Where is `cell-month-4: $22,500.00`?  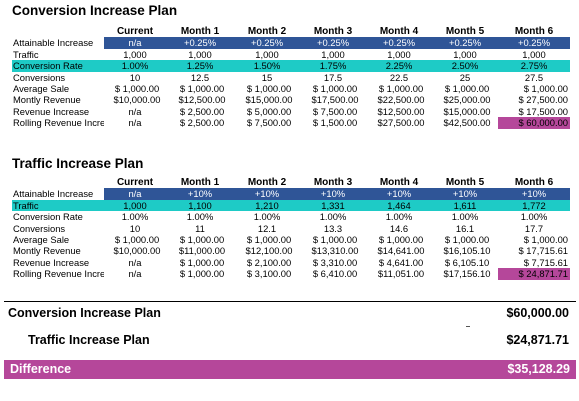 cell-month-4: $22,500.00 is located at coordinates (399, 99).